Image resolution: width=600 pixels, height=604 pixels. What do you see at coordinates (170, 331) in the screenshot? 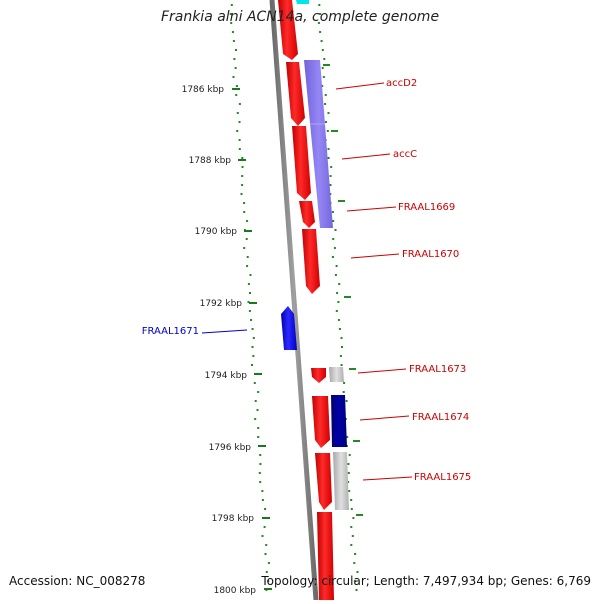
I see `gene-label-fraal1671: FRAAL1671` at bounding box center [170, 331].